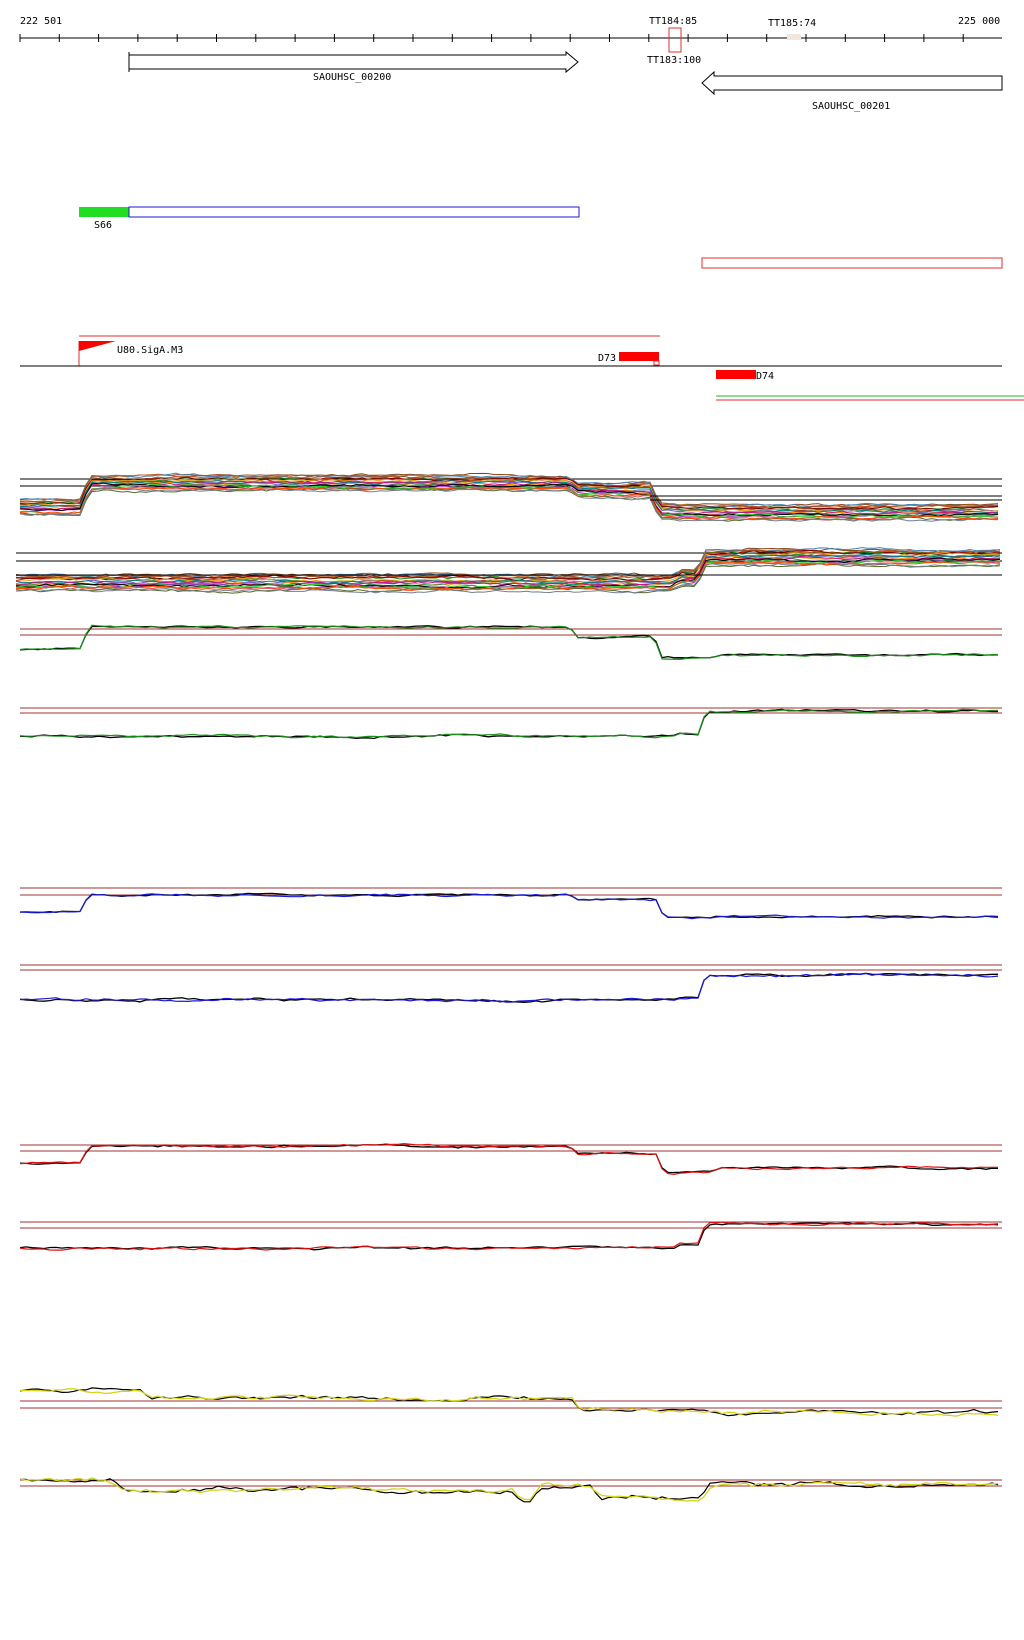 The width and height of the screenshot is (1024, 1640). Describe the element at coordinates (852, 83) in the screenshot. I see `gene-arrow-reverse` at that location.